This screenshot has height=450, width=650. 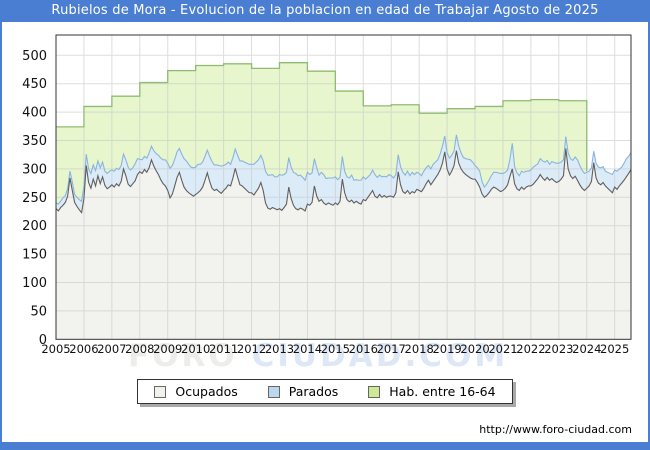 I want to click on legend-box: Ocupados Parados Hab. entre 16-64, so click(x=325, y=391).